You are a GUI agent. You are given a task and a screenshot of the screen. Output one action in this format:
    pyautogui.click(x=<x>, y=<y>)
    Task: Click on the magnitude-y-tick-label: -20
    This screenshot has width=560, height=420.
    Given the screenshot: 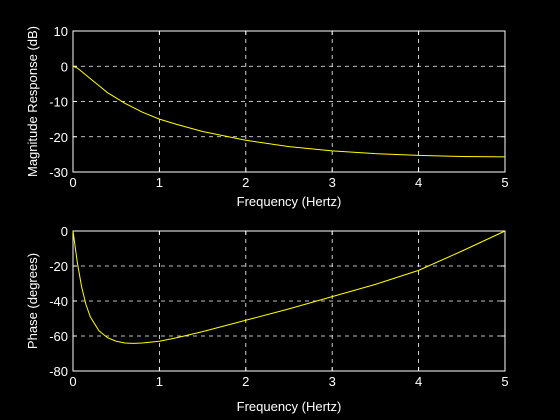 What is the action you would take?
    pyautogui.click(x=58, y=137)
    